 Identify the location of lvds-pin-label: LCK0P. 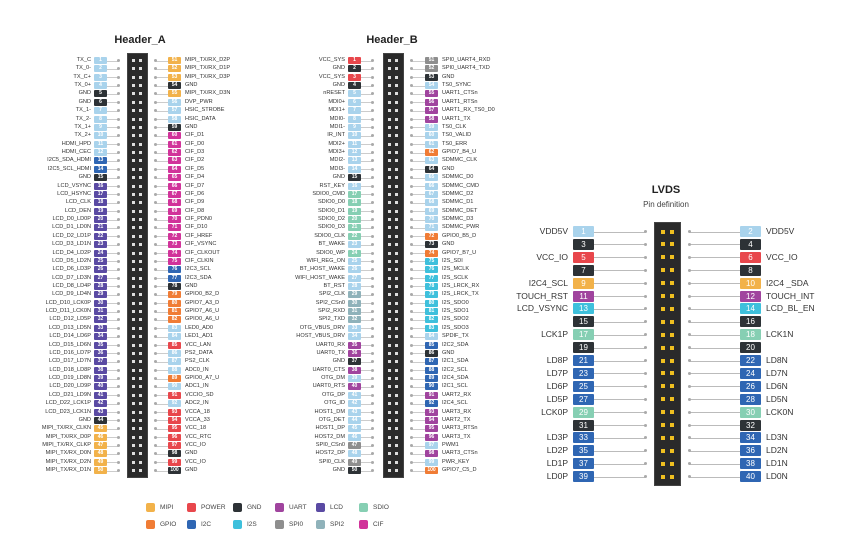
(554, 411).